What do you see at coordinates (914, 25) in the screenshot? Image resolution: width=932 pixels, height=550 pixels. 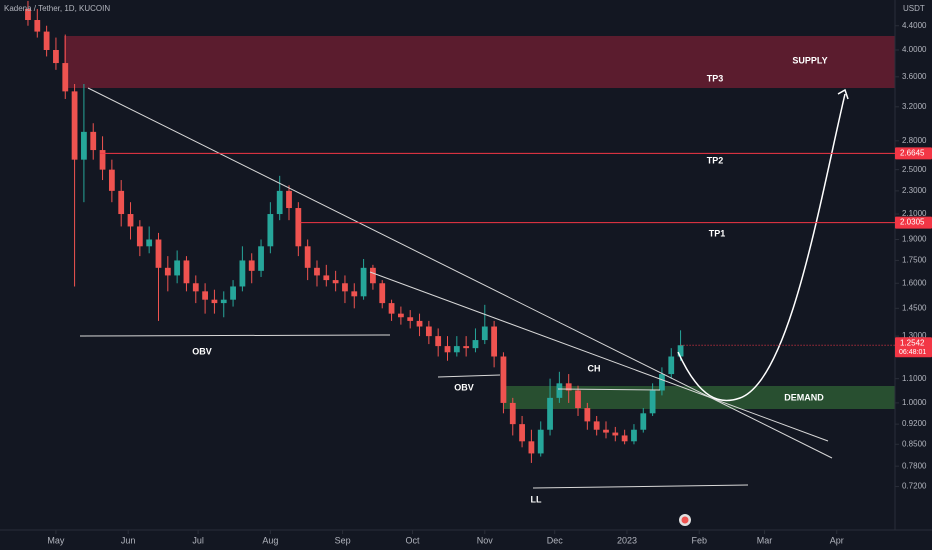 I see `y-tick-label: 4.4000` at bounding box center [914, 25].